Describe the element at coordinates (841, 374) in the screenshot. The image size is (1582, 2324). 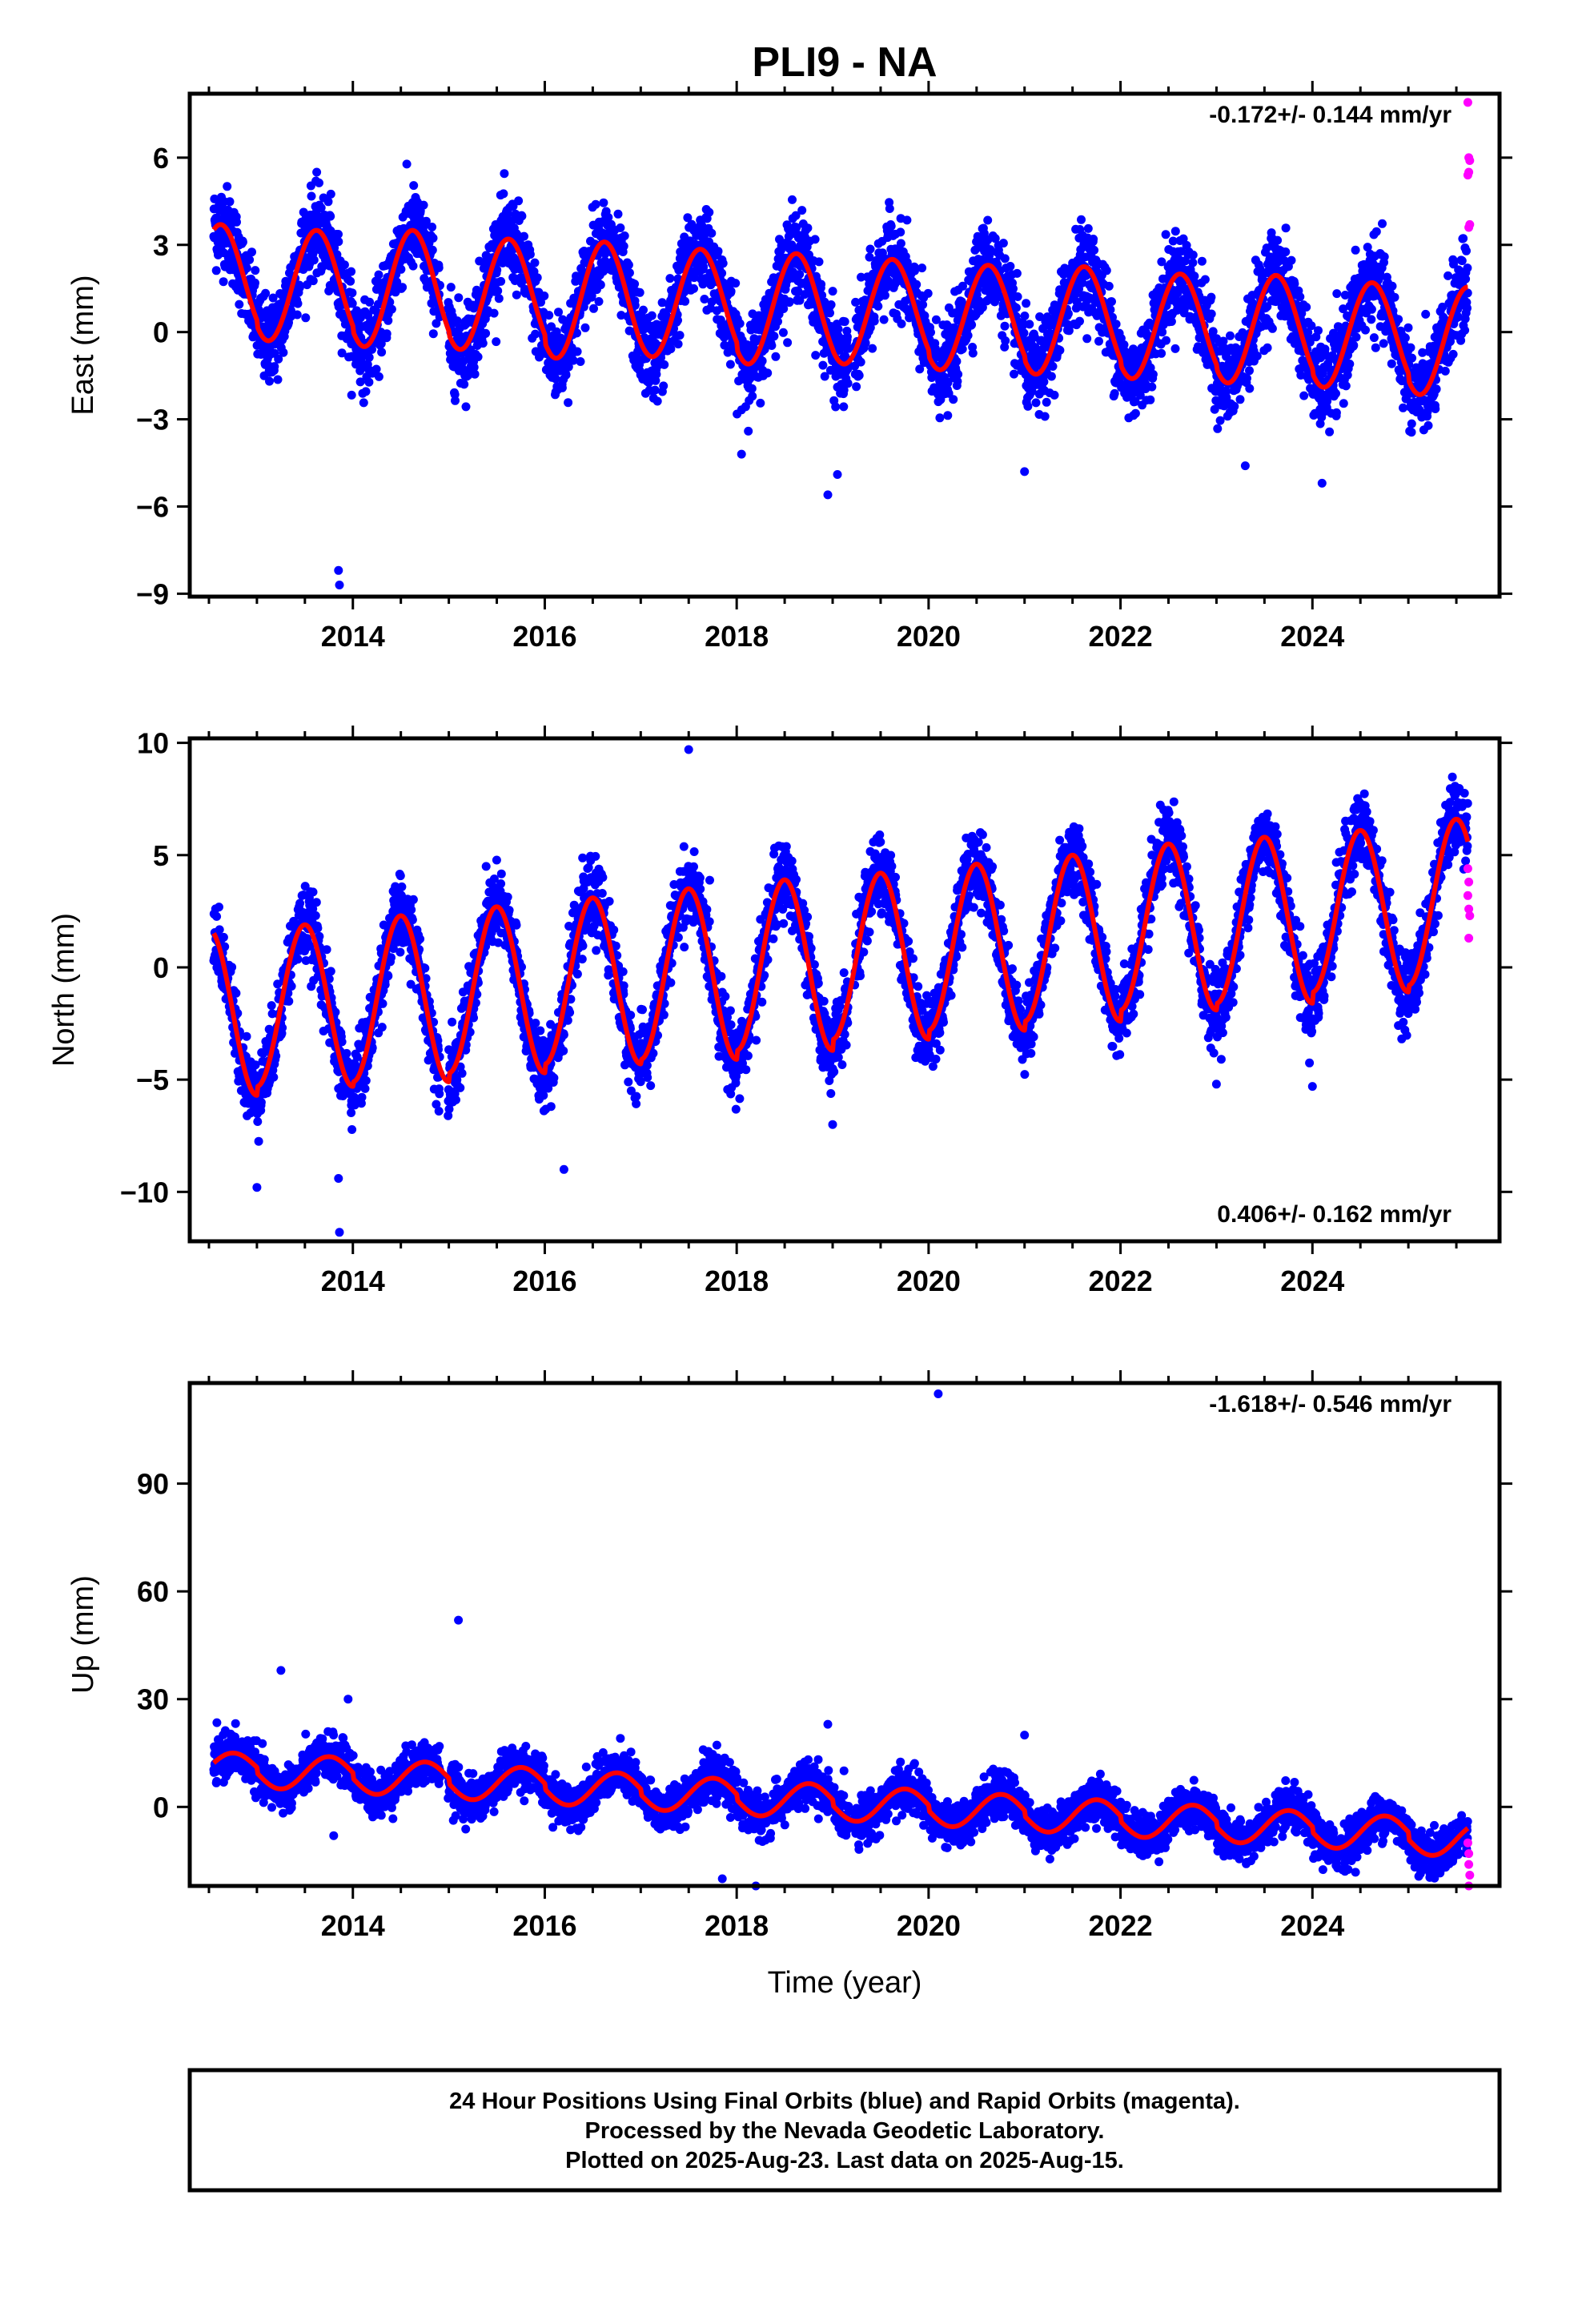
I see `east-final-points` at that location.